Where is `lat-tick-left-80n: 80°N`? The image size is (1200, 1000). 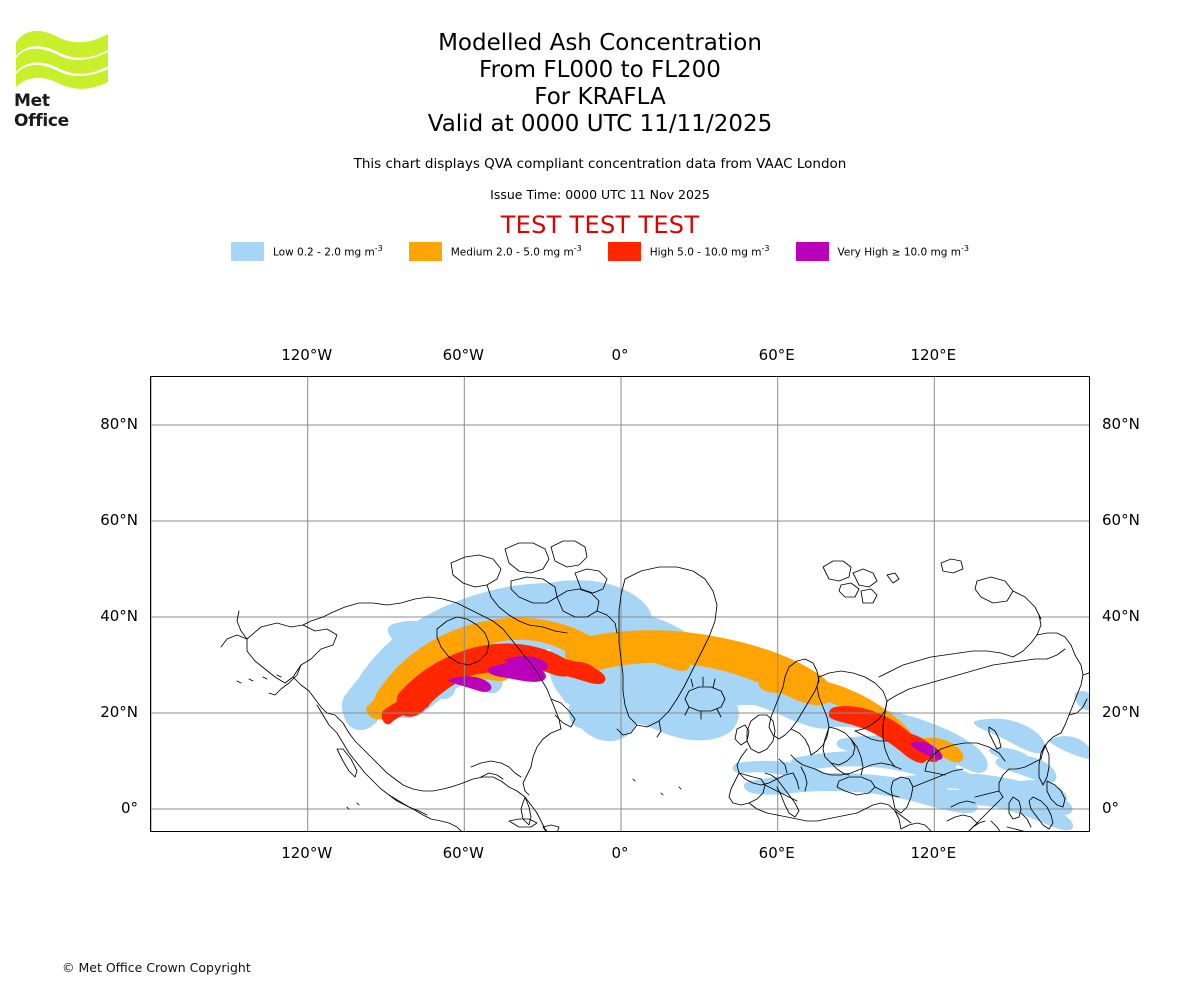 lat-tick-left-80n: 80°N is located at coordinates (119, 424).